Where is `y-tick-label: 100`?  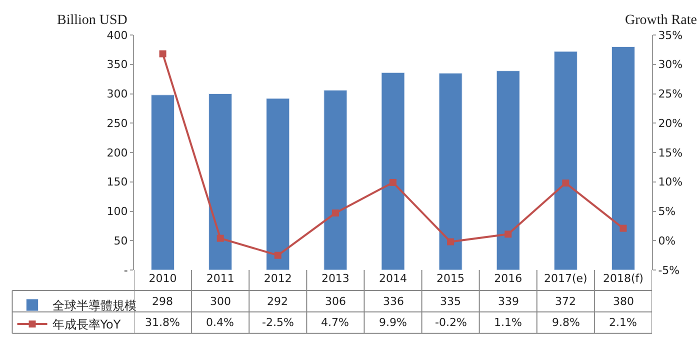
y-tick-label: 100 is located at coordinates (117, 211).